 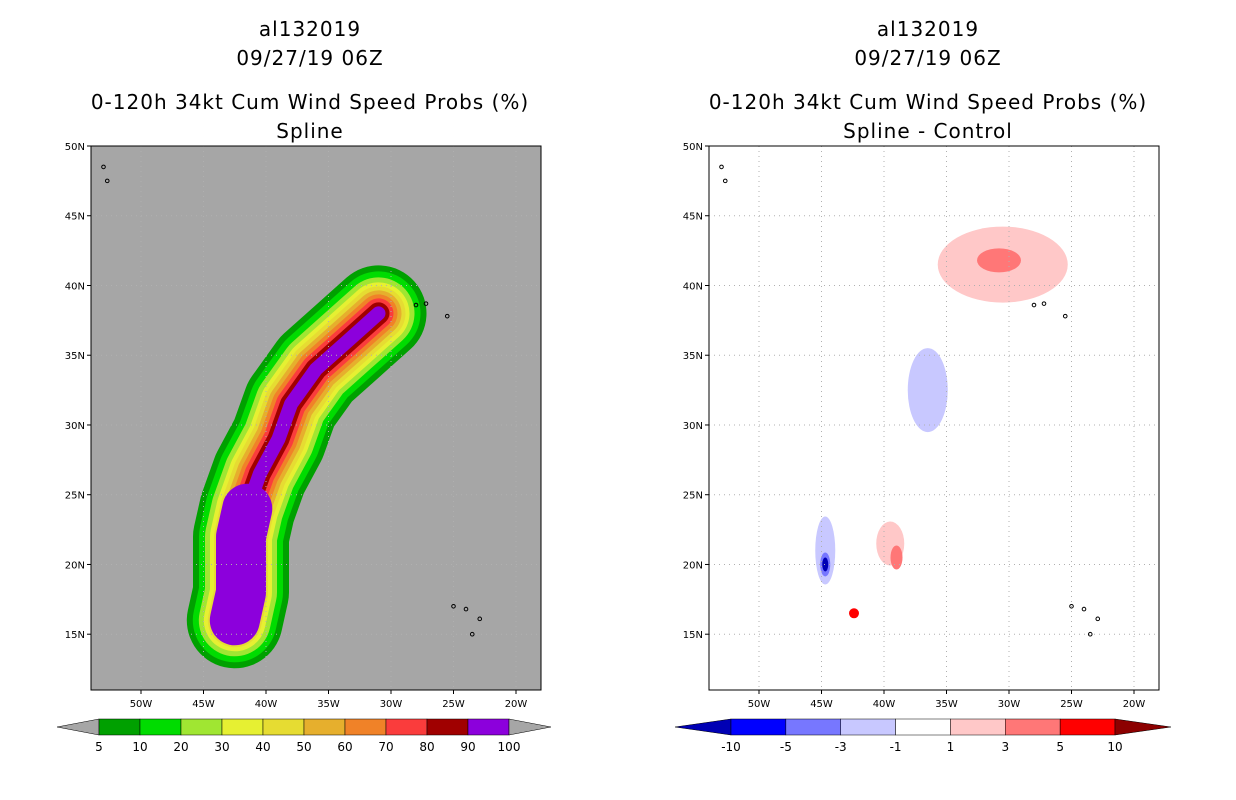 I want to click on colorbar-label: 80, so click(x=426, y=747).